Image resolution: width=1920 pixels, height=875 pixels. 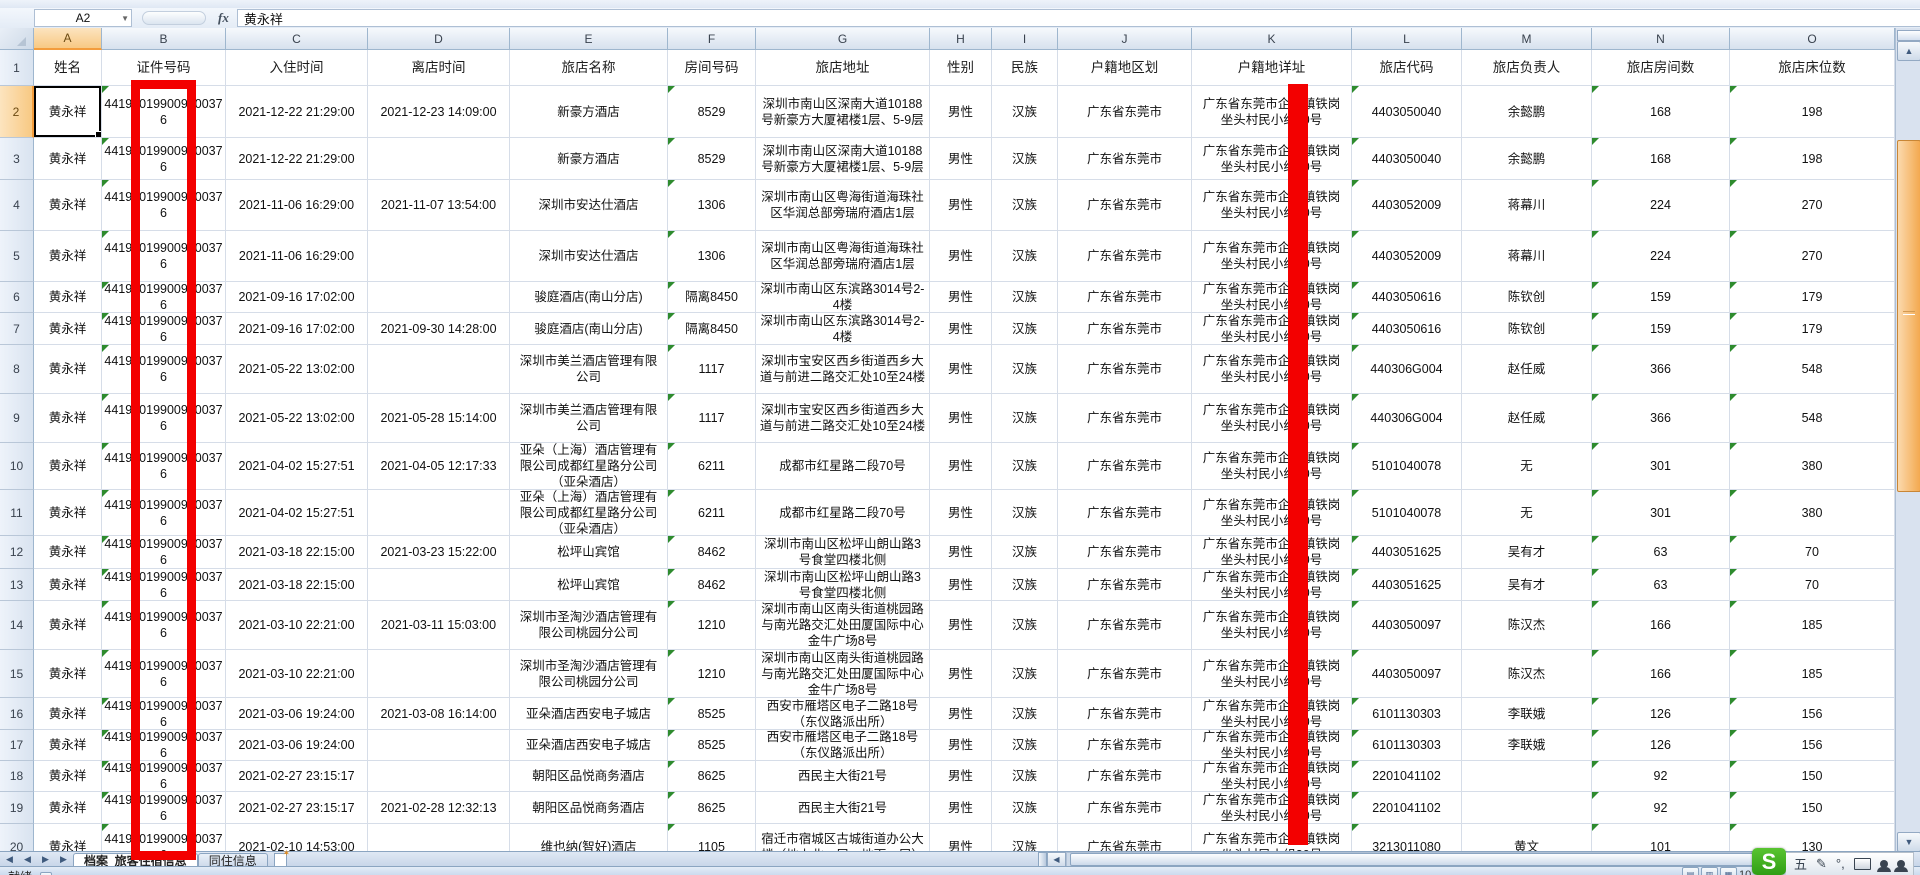 What do you see at coordinates (1407, 68) in the screenshot?
I see `cell-L1: 旅店代码` at bounding box center [1407, 68].